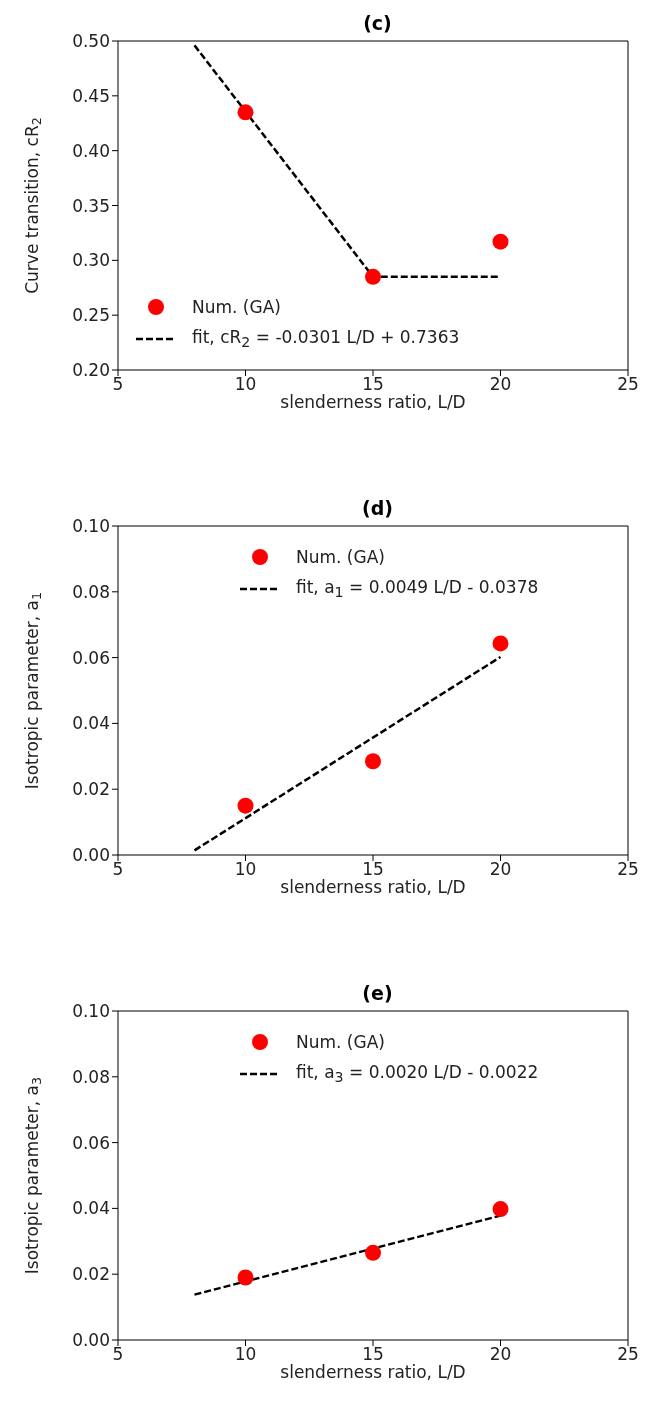 This screenshot has height=1413, width=654. Describe the element at coordinates (91, 260) in the screenshot. I see `y-tick-label: 0.30` at that location.